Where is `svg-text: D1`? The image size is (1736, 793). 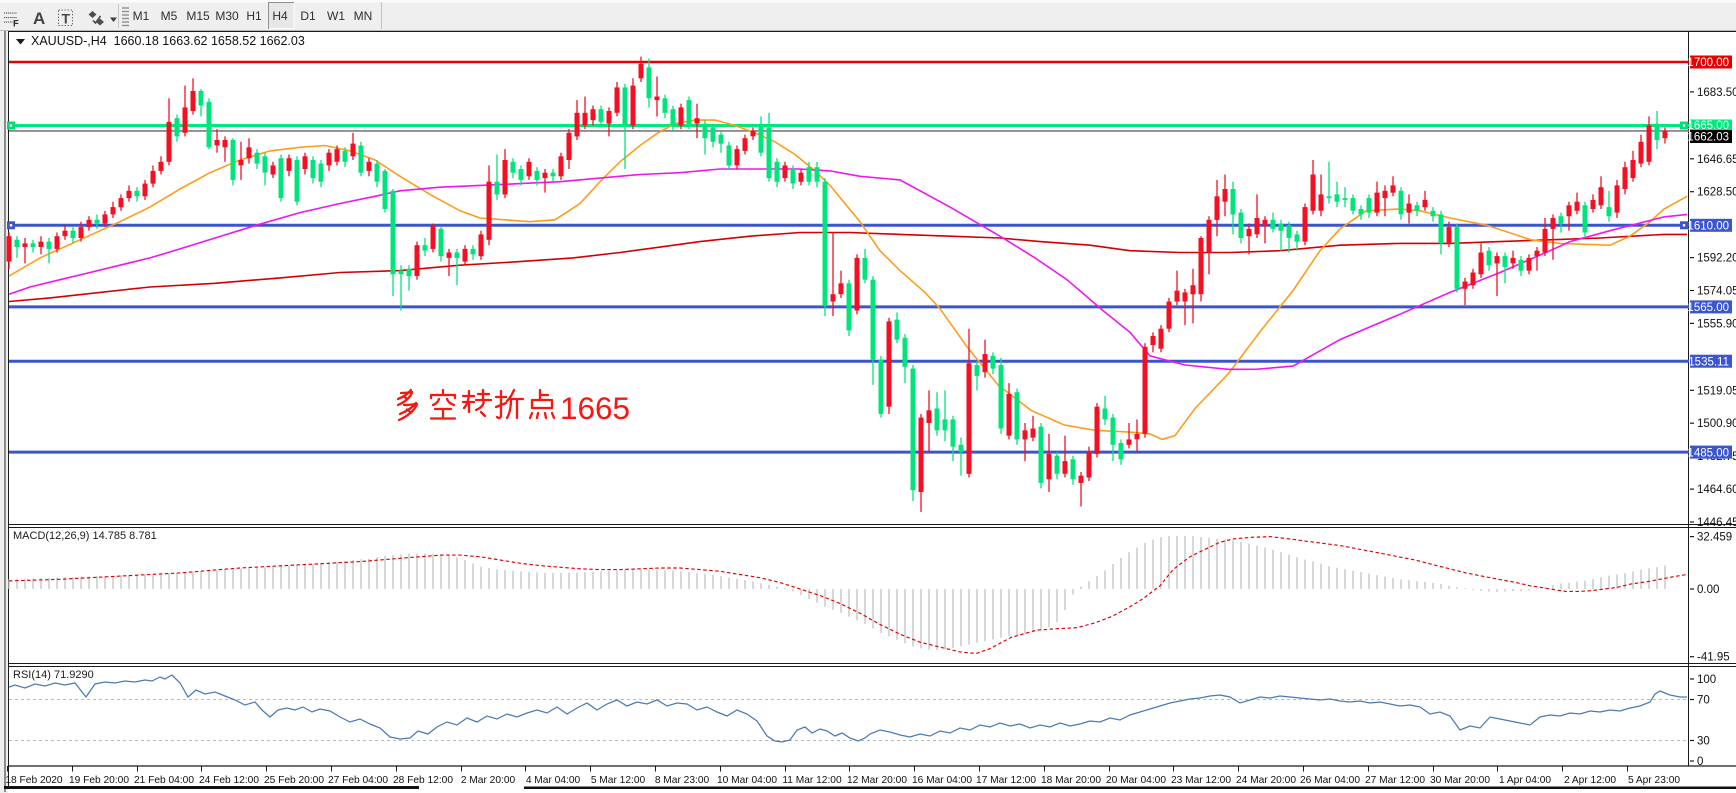 svg-text: D1 is located at coordinates (308, 16).